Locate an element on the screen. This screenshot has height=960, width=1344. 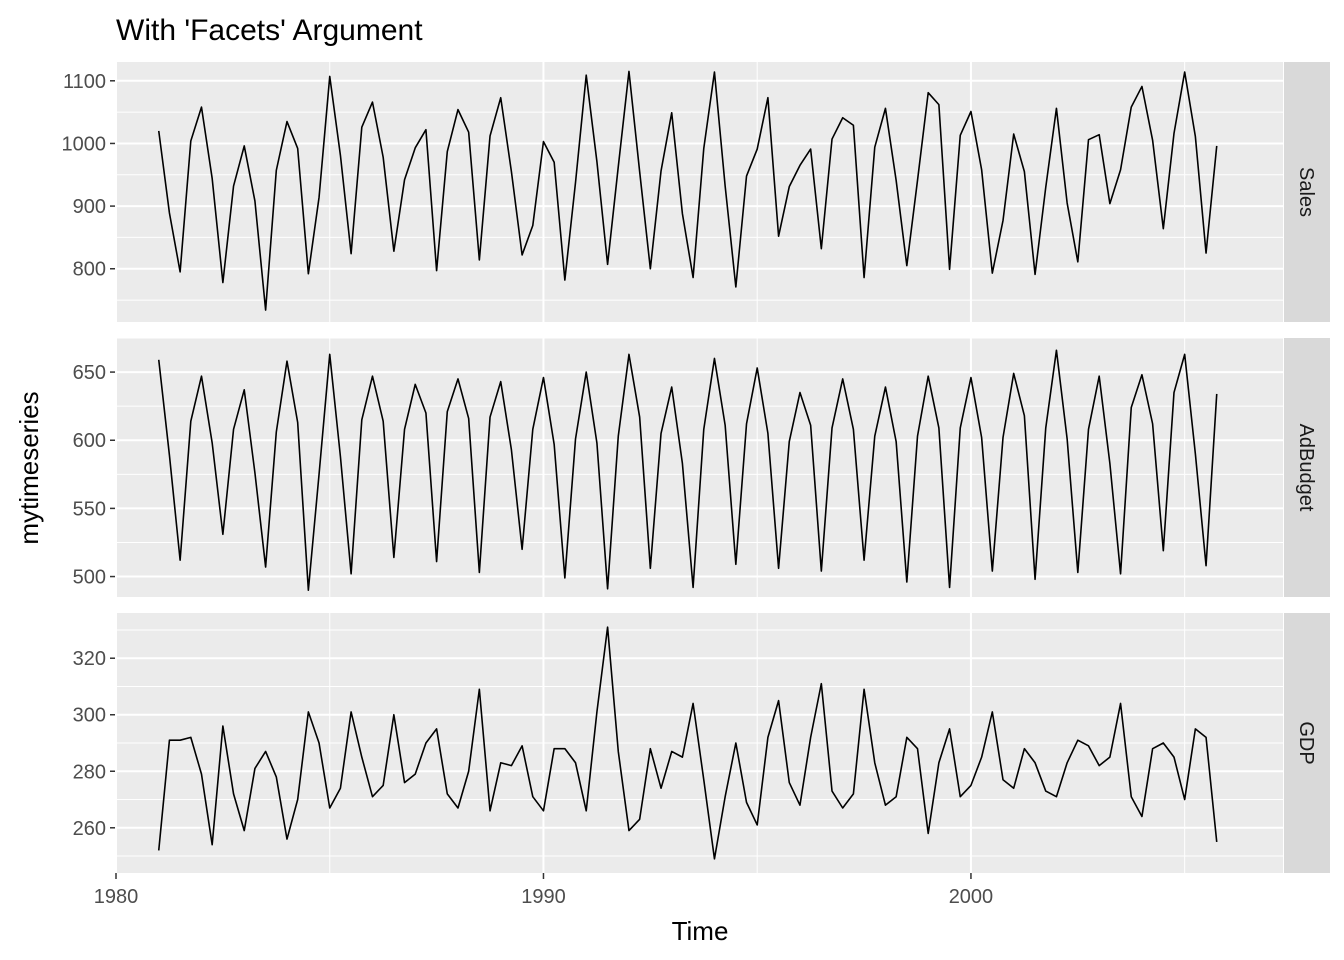
y-tick-label: 300 is located at coordinates (89, 716).